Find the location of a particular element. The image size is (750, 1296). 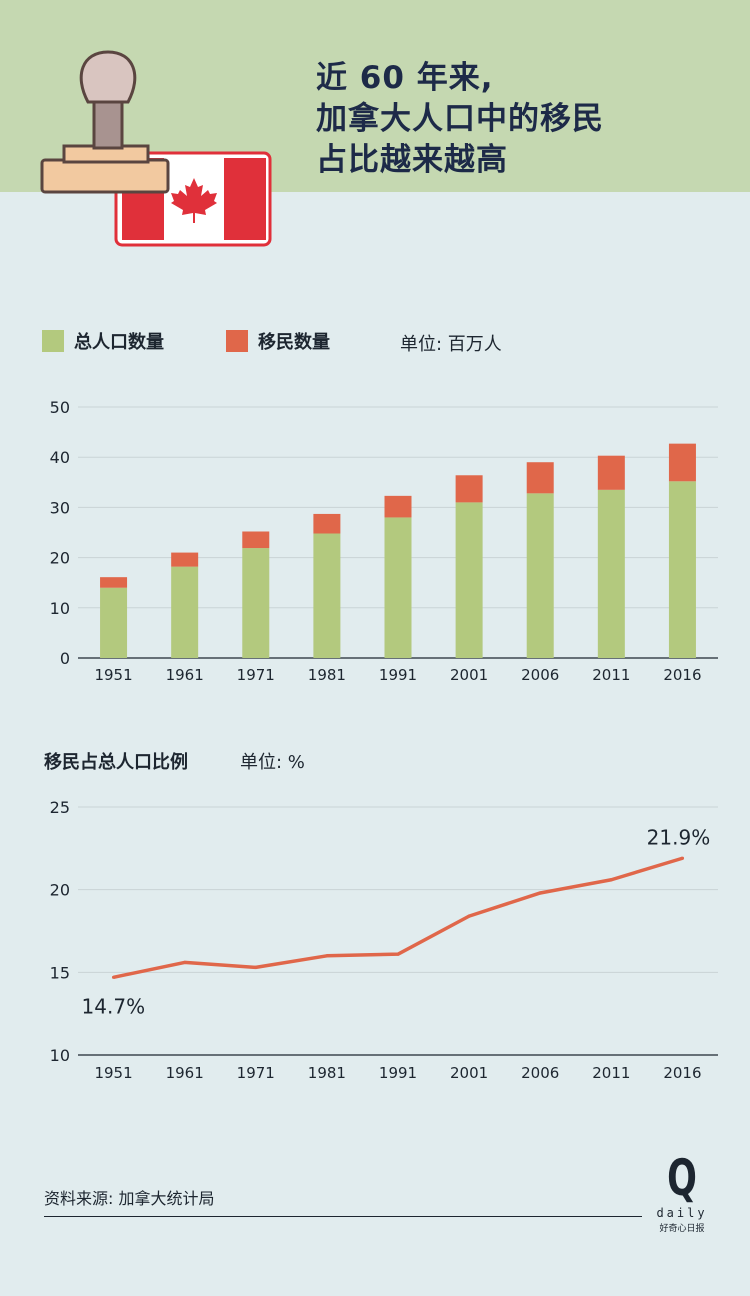

logo-tagline: 好奇心日报 is located at coordinates (682, 1229).